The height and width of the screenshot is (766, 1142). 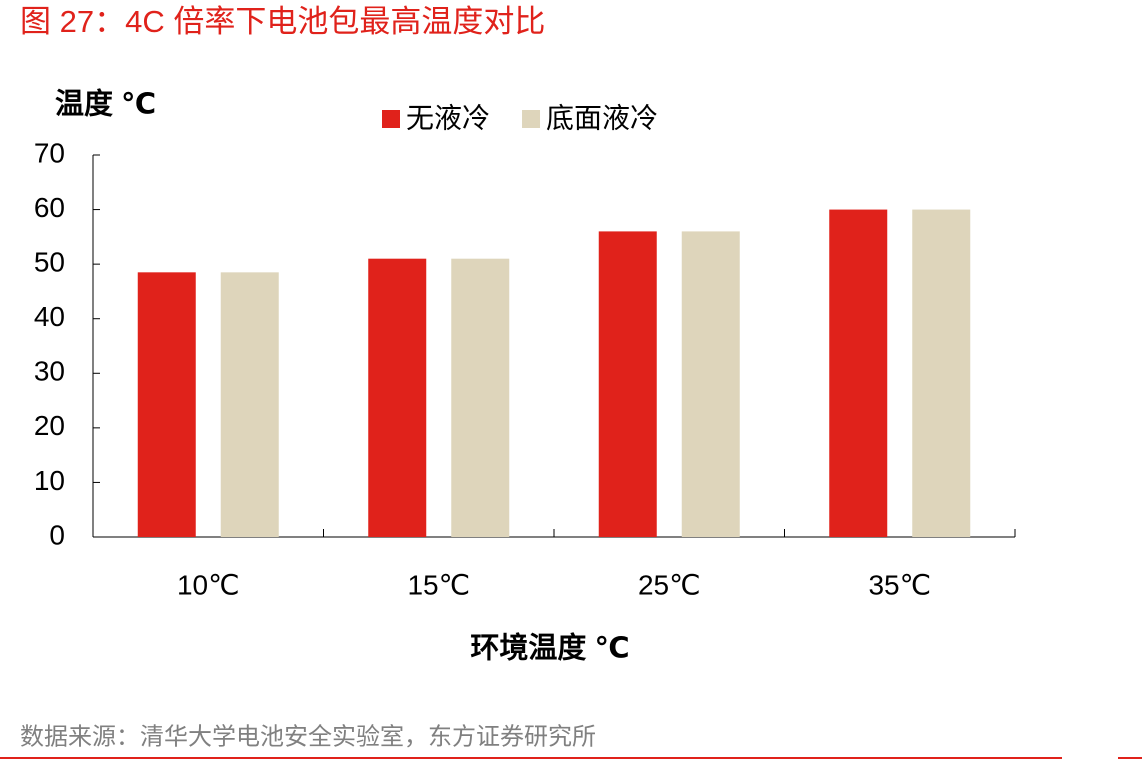 What do you see at coordinates (57, 534) in the screenshot?
I see `y-tick-label: 0` at bounding box center [57, 534].